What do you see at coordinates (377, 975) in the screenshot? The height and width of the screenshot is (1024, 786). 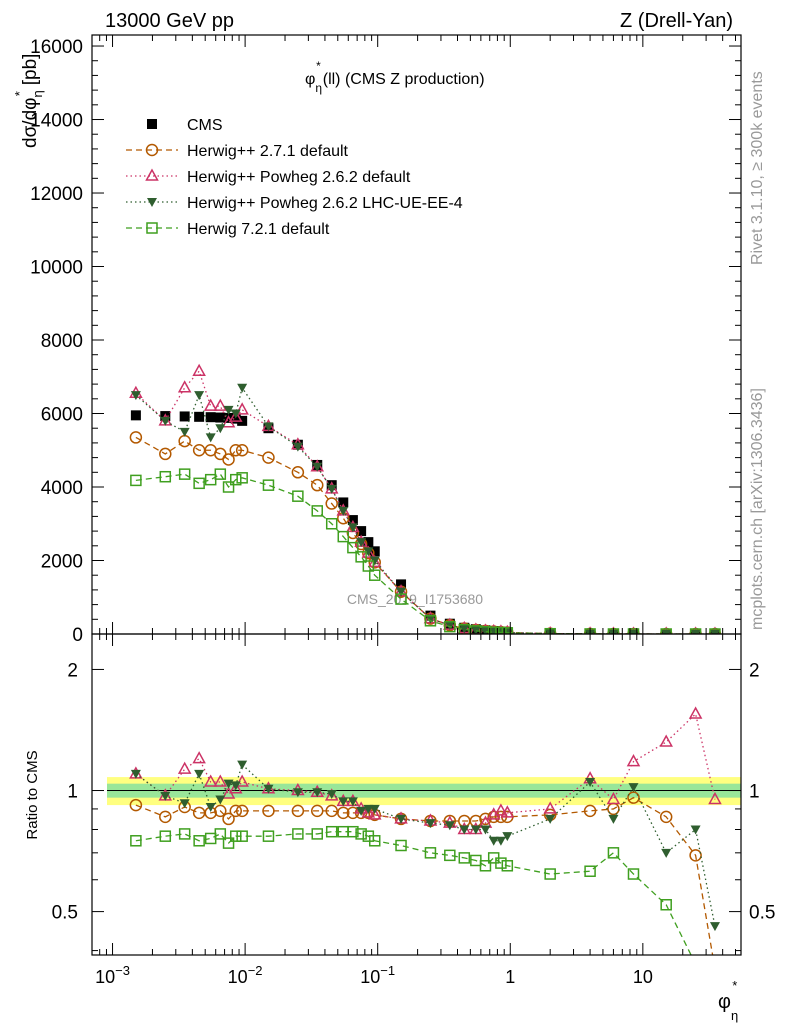 I see `xtick-label: 10−1` at bounding box center [377, 975].